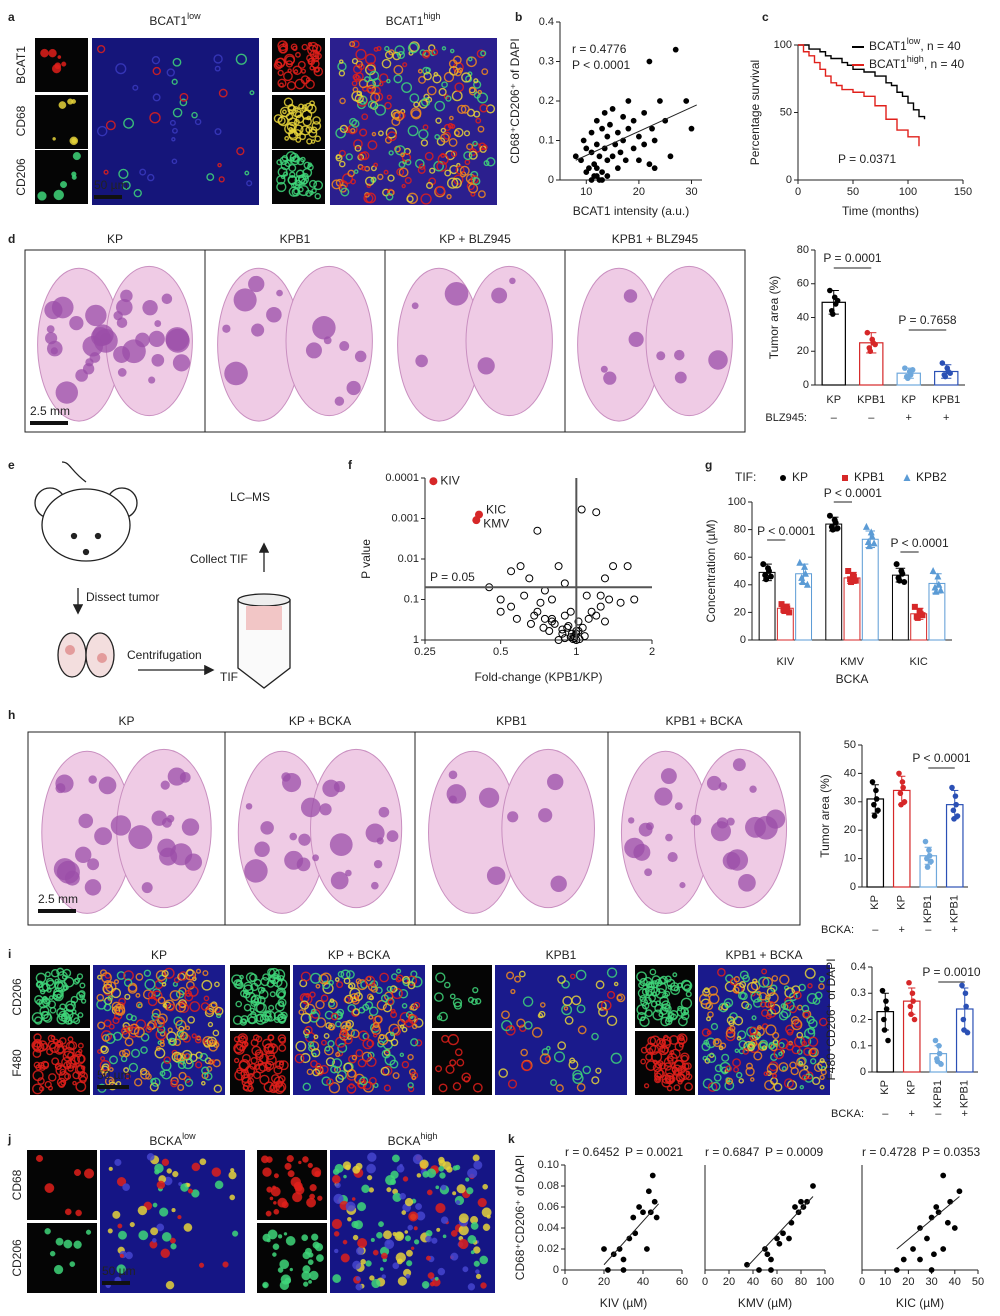  What do you see at coordinates (918, 662) in the screenshot?
I see `label: KIC` at bounding box center [918, 662].